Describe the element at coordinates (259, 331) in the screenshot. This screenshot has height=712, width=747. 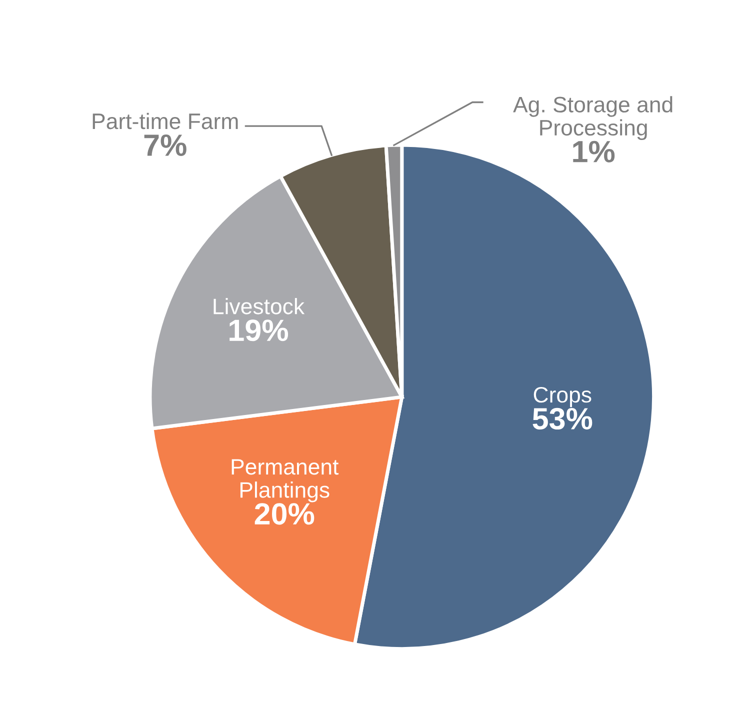
I see `data-label: 19%` at that location.